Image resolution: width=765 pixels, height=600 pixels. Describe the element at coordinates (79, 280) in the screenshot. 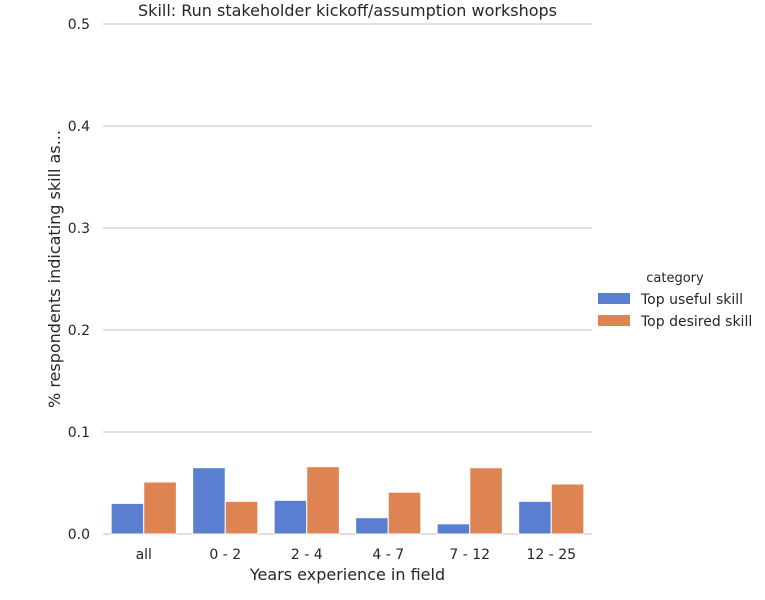

I see `y-tick-labels: 0.0 0.1 0.2 0.3 0.4 0.5` at that location.